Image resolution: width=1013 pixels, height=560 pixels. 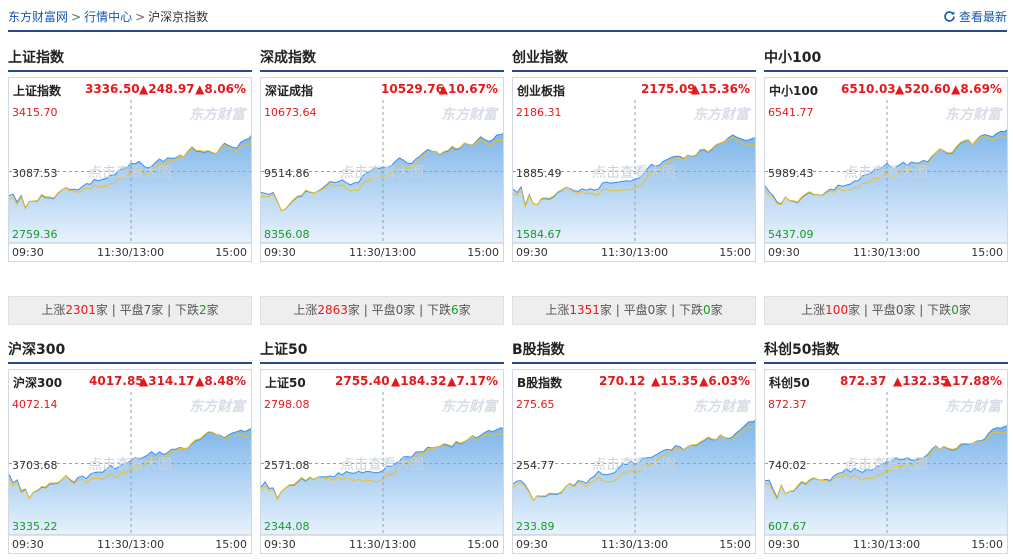 I want to click on quote-price: 270.12, so click(x=622, y=381).